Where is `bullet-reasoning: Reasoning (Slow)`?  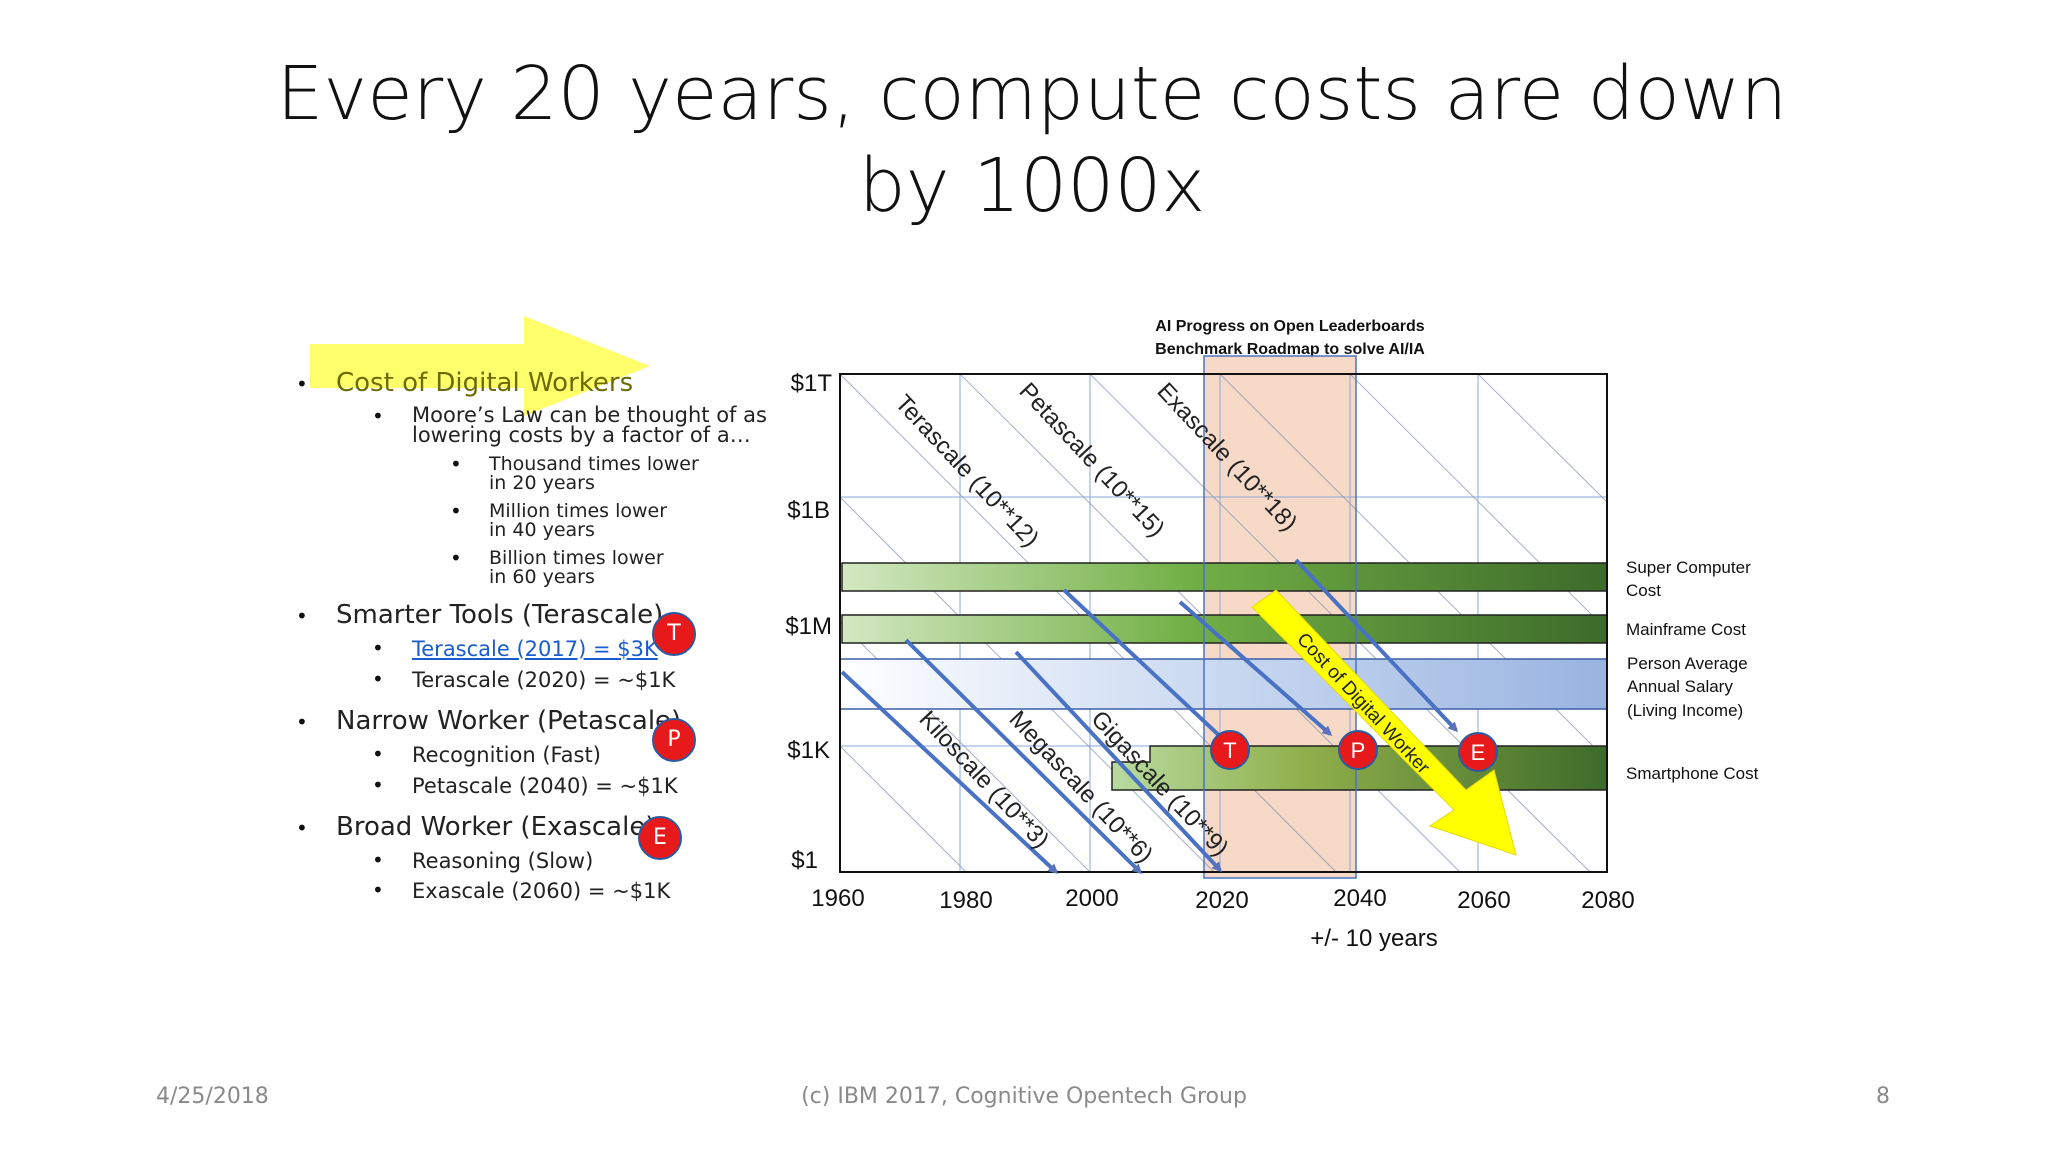 bullet-reasoning: Reasoning (Slow) is located at coordinates (503, 861).